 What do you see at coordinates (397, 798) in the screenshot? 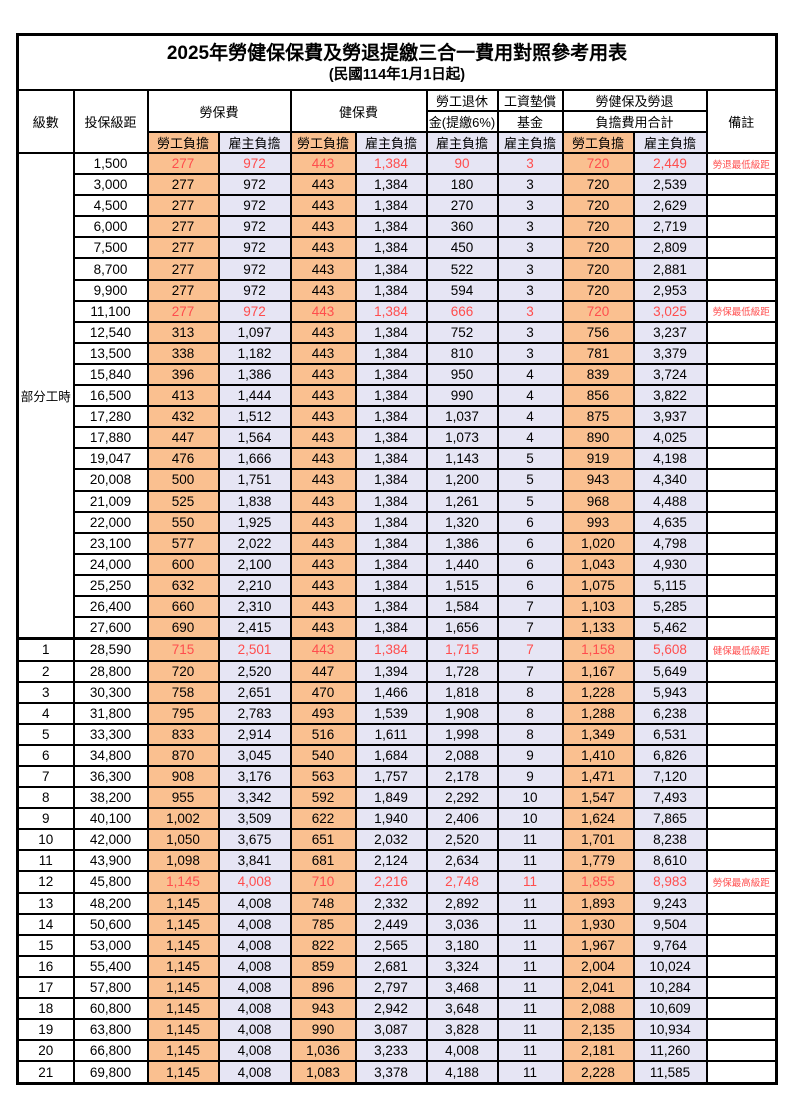
I see `table-row: 8 38,200 955 3,342 592 1,849 2,292 10 1,547 7,493` at bounding box center [397, 798].